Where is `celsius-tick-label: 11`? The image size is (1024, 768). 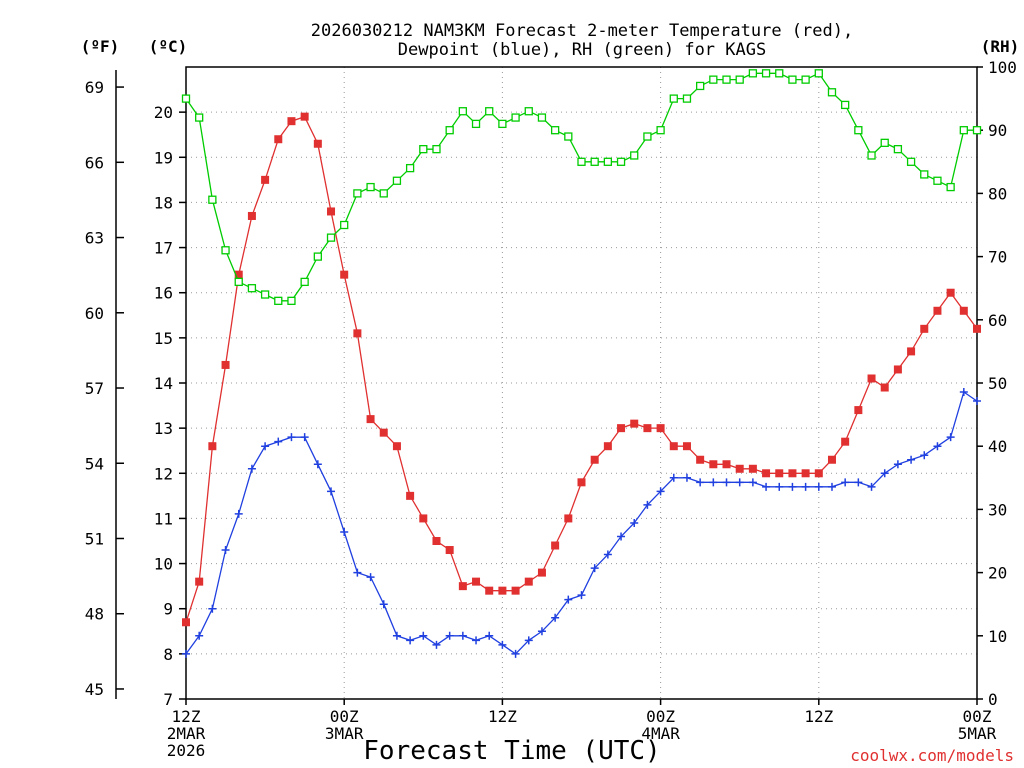
celsius-tick-label: 11 is located at coordinates (163, 518).